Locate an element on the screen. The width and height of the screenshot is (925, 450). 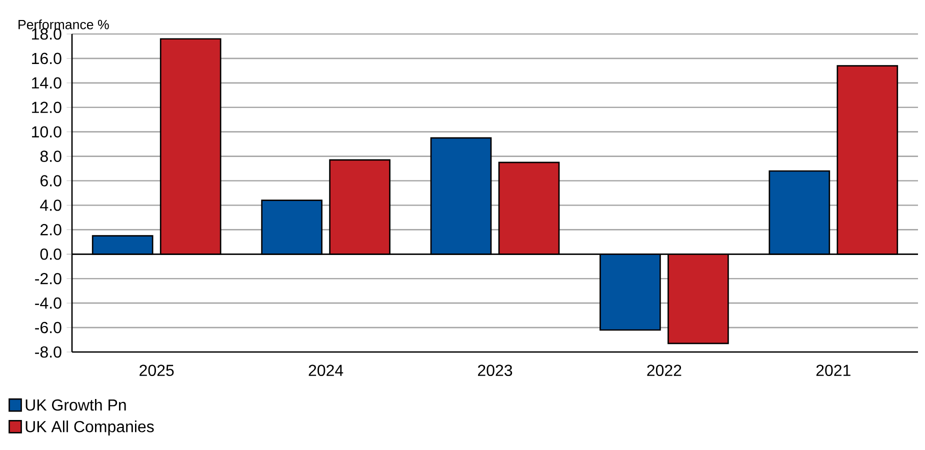
legend-label: UK All Companies is located at coordinates (90, 428).